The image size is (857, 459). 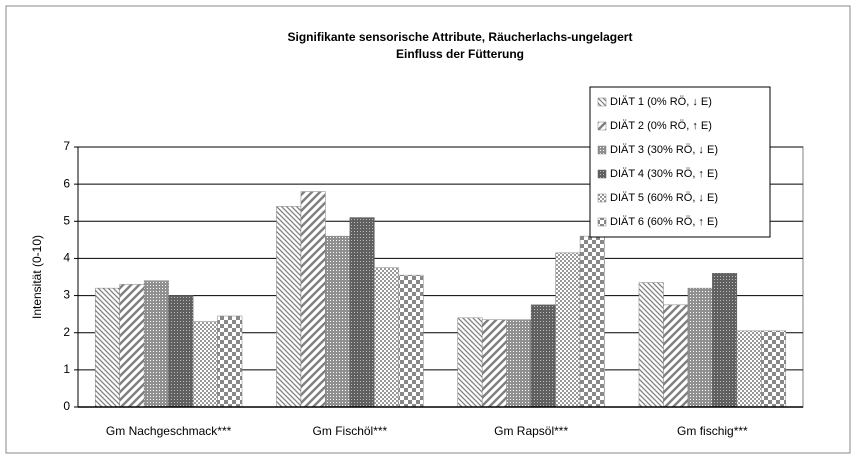 I want to click on legend-label: DIÄT 1 (0% RÖ, ↓ E), so click(x=661, y=102).